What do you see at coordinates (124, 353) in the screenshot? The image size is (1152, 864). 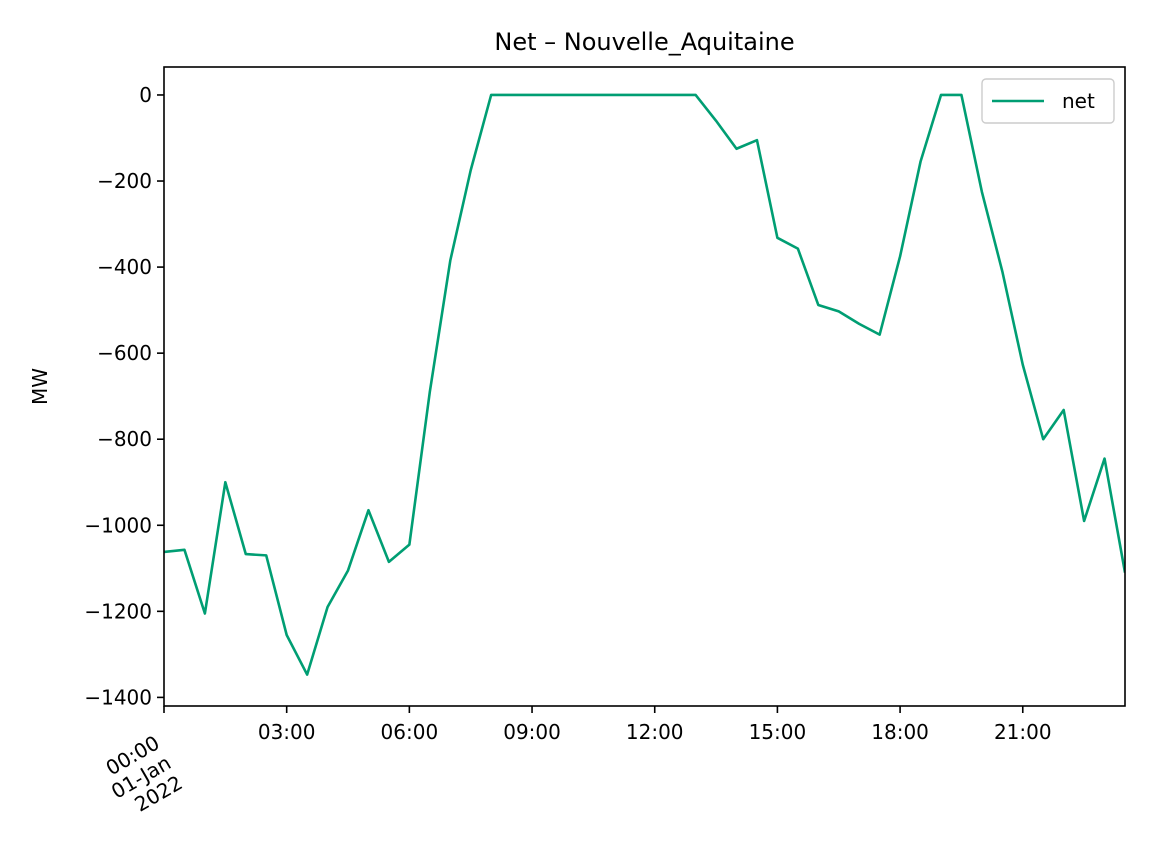 I see `y-tick-label: −600` at bounding box center [124, 353].